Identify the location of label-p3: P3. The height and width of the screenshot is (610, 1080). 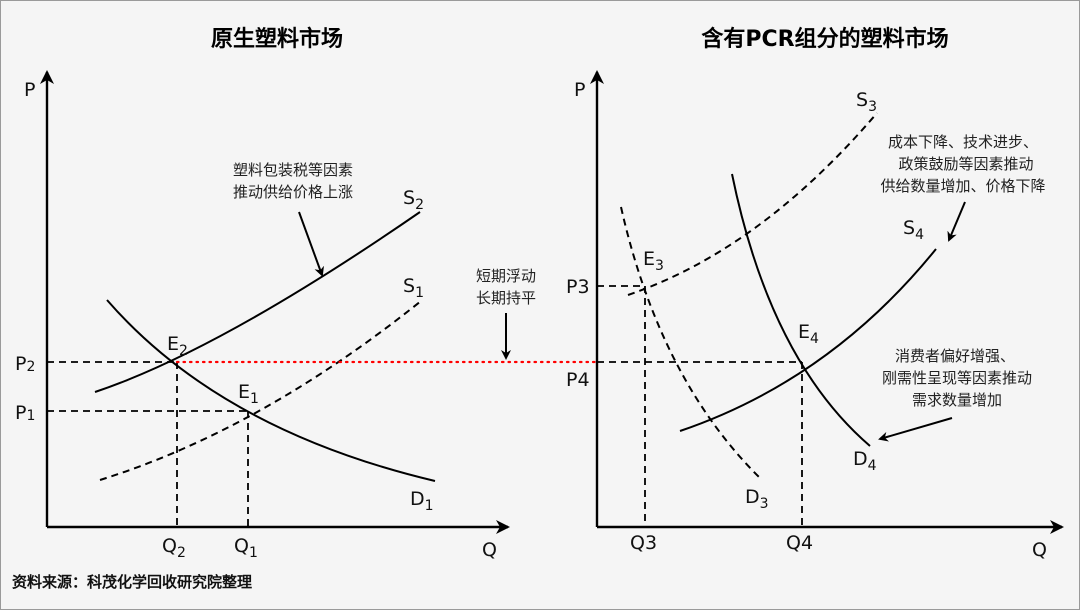
(578, 287).